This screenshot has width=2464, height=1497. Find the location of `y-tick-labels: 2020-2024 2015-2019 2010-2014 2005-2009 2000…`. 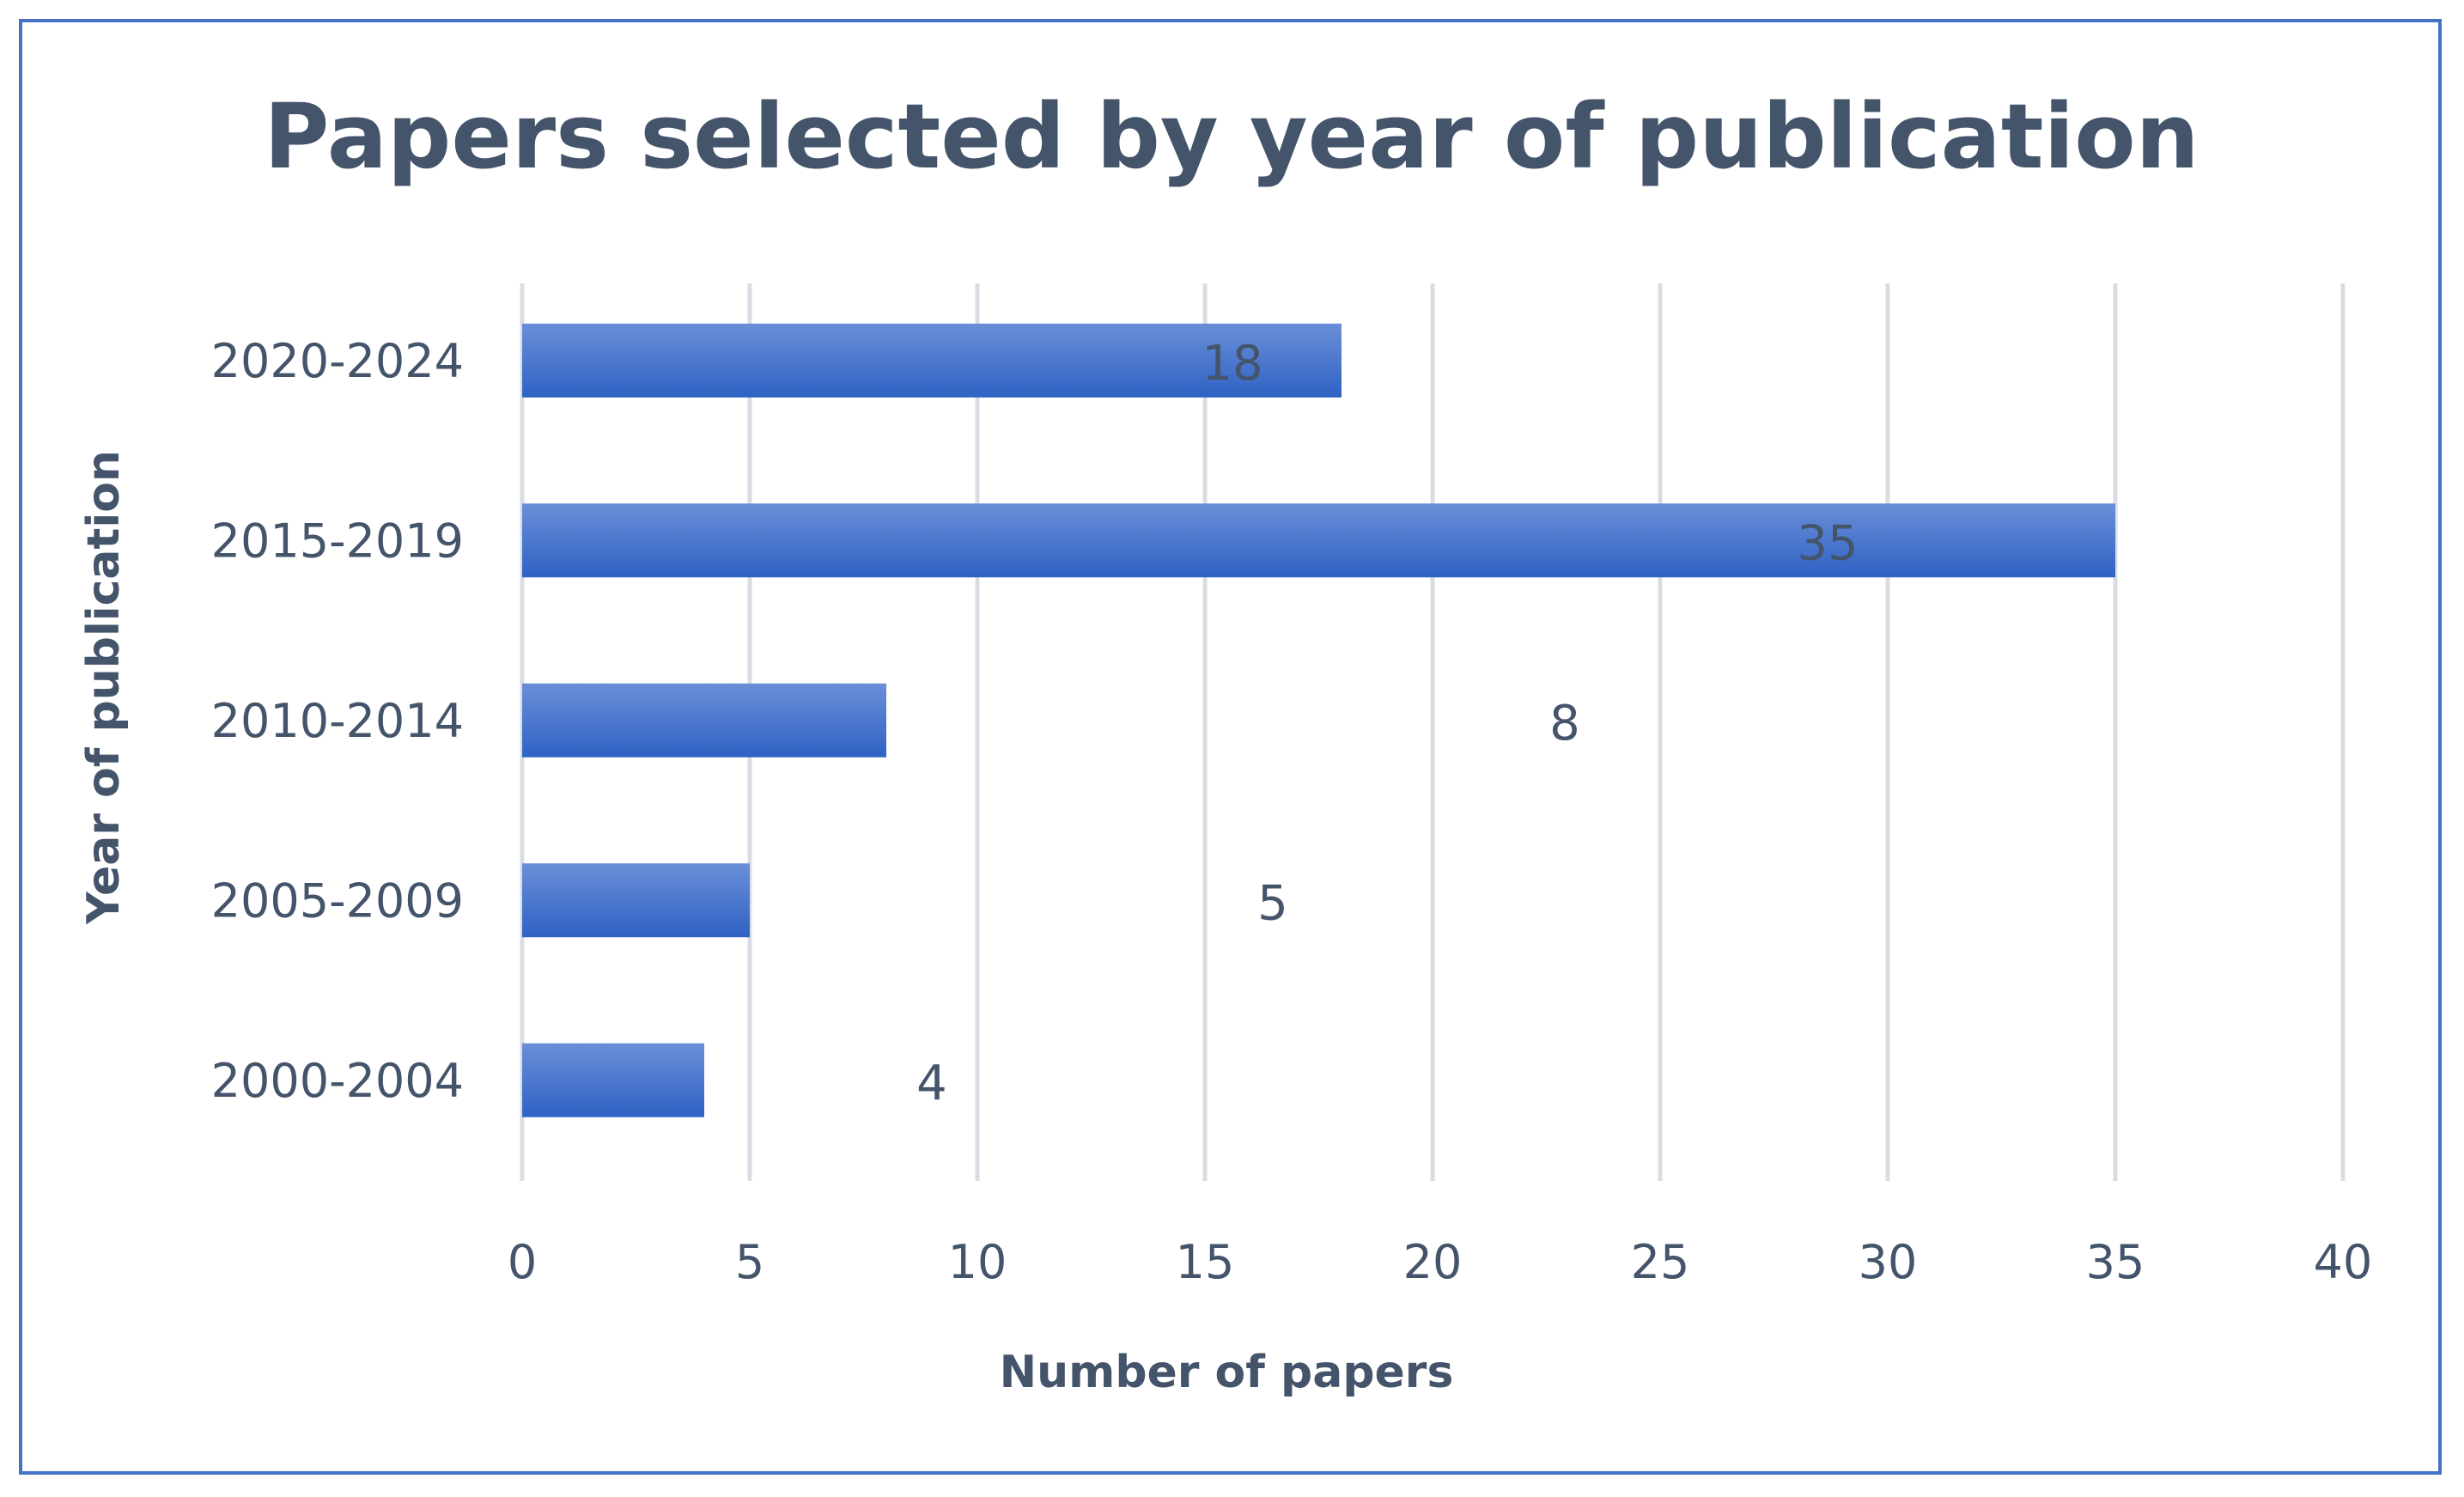

y-tick-labels: 2020-2024 2015-2019 2010-2014 2005-2009 2000… is located at coordinates (338, 721).